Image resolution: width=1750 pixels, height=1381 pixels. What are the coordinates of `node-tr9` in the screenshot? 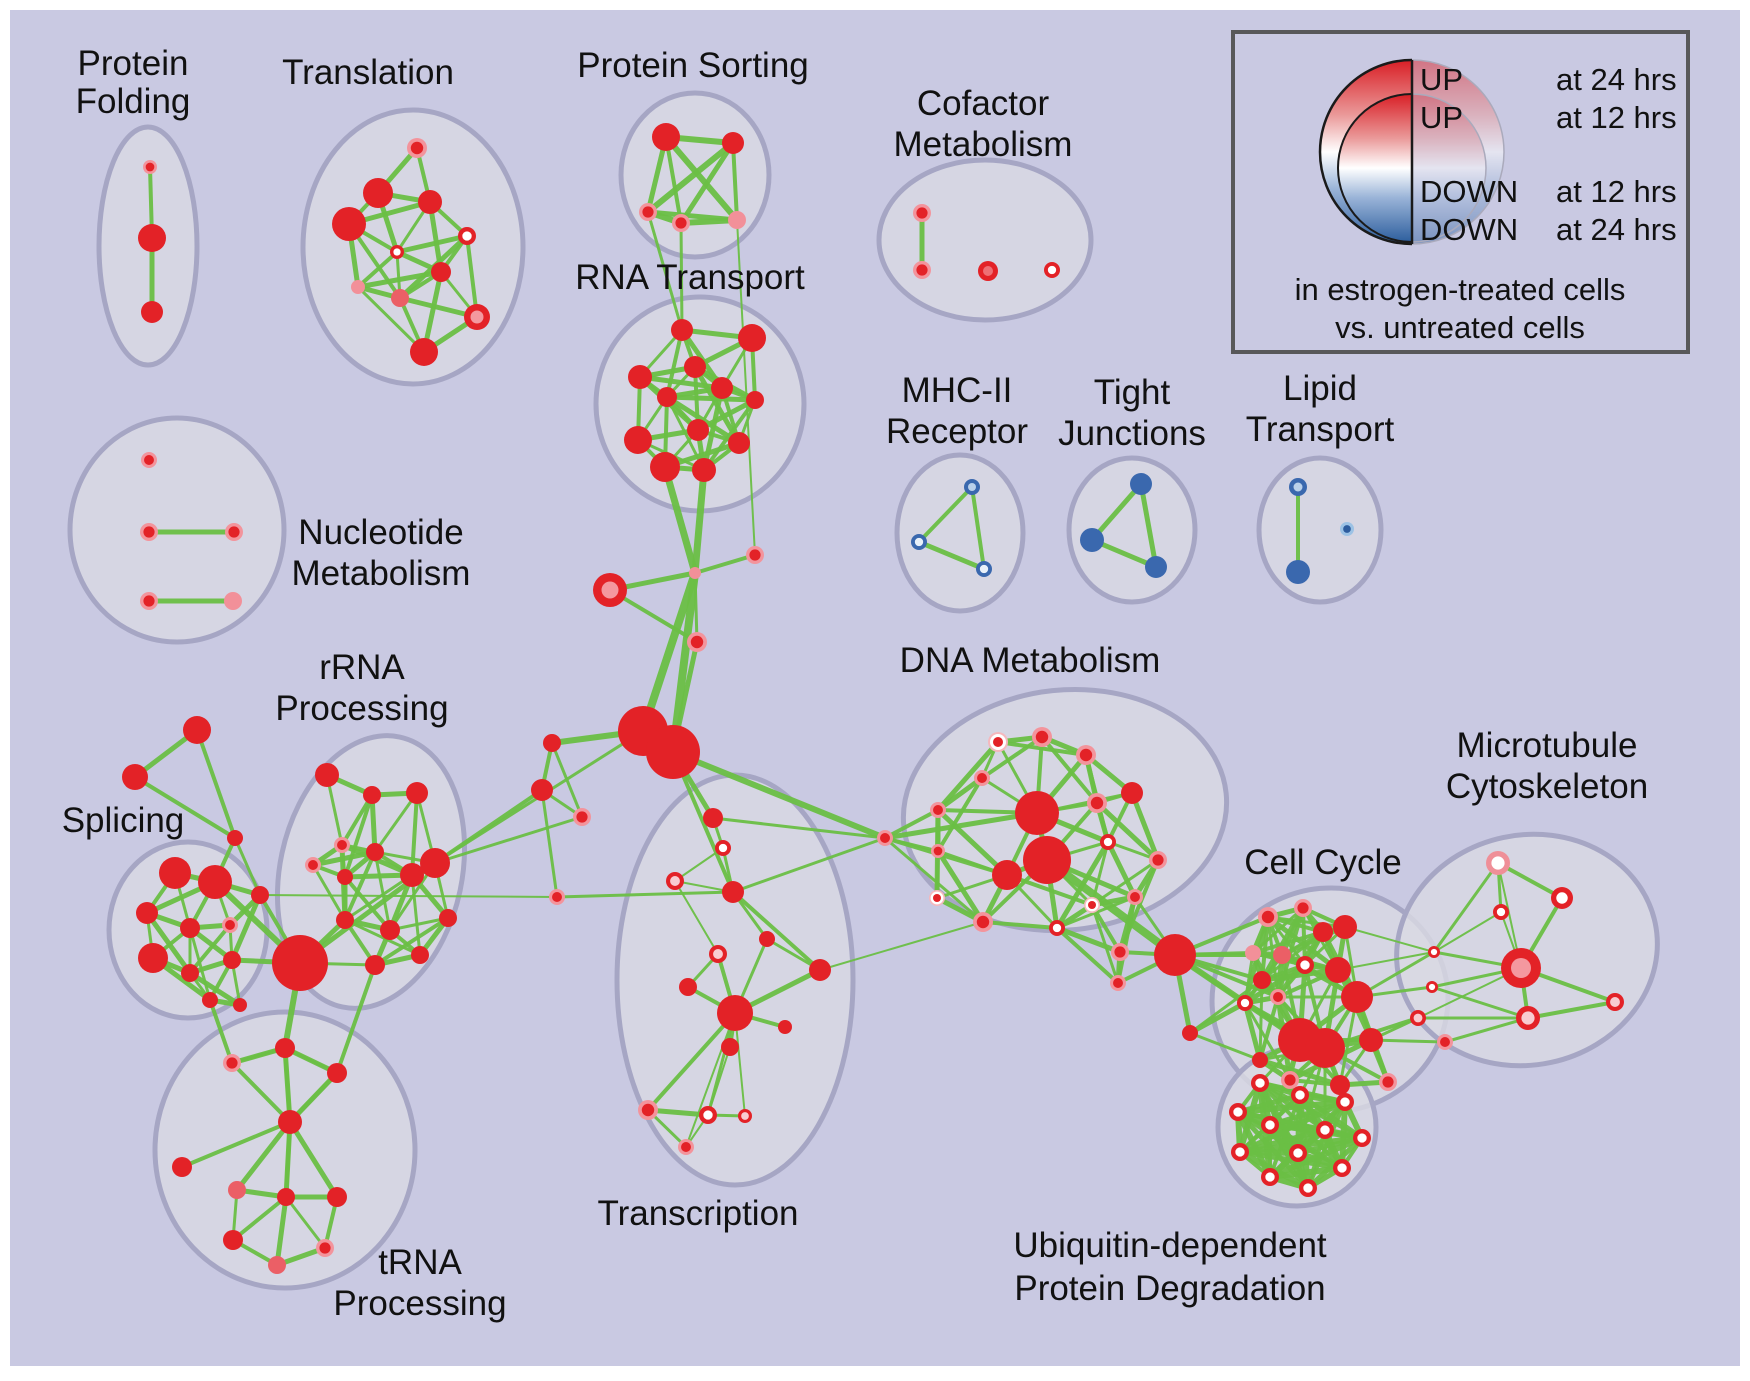 It's located at (688, 987).